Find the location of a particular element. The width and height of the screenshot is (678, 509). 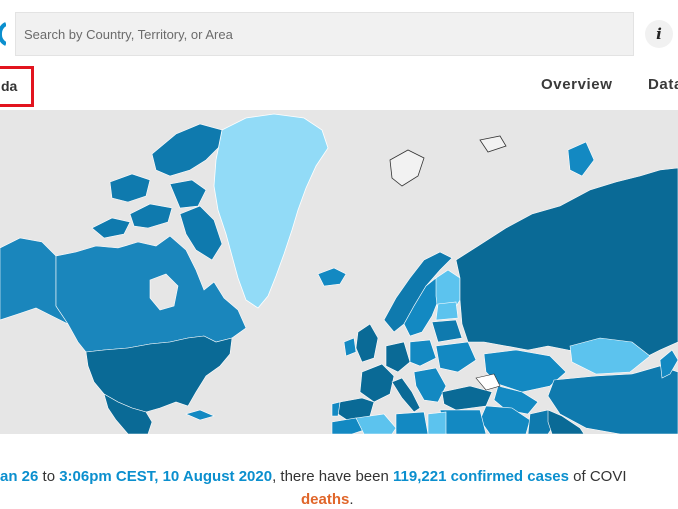

map-region-cuba is located at coordinates (200, 415).